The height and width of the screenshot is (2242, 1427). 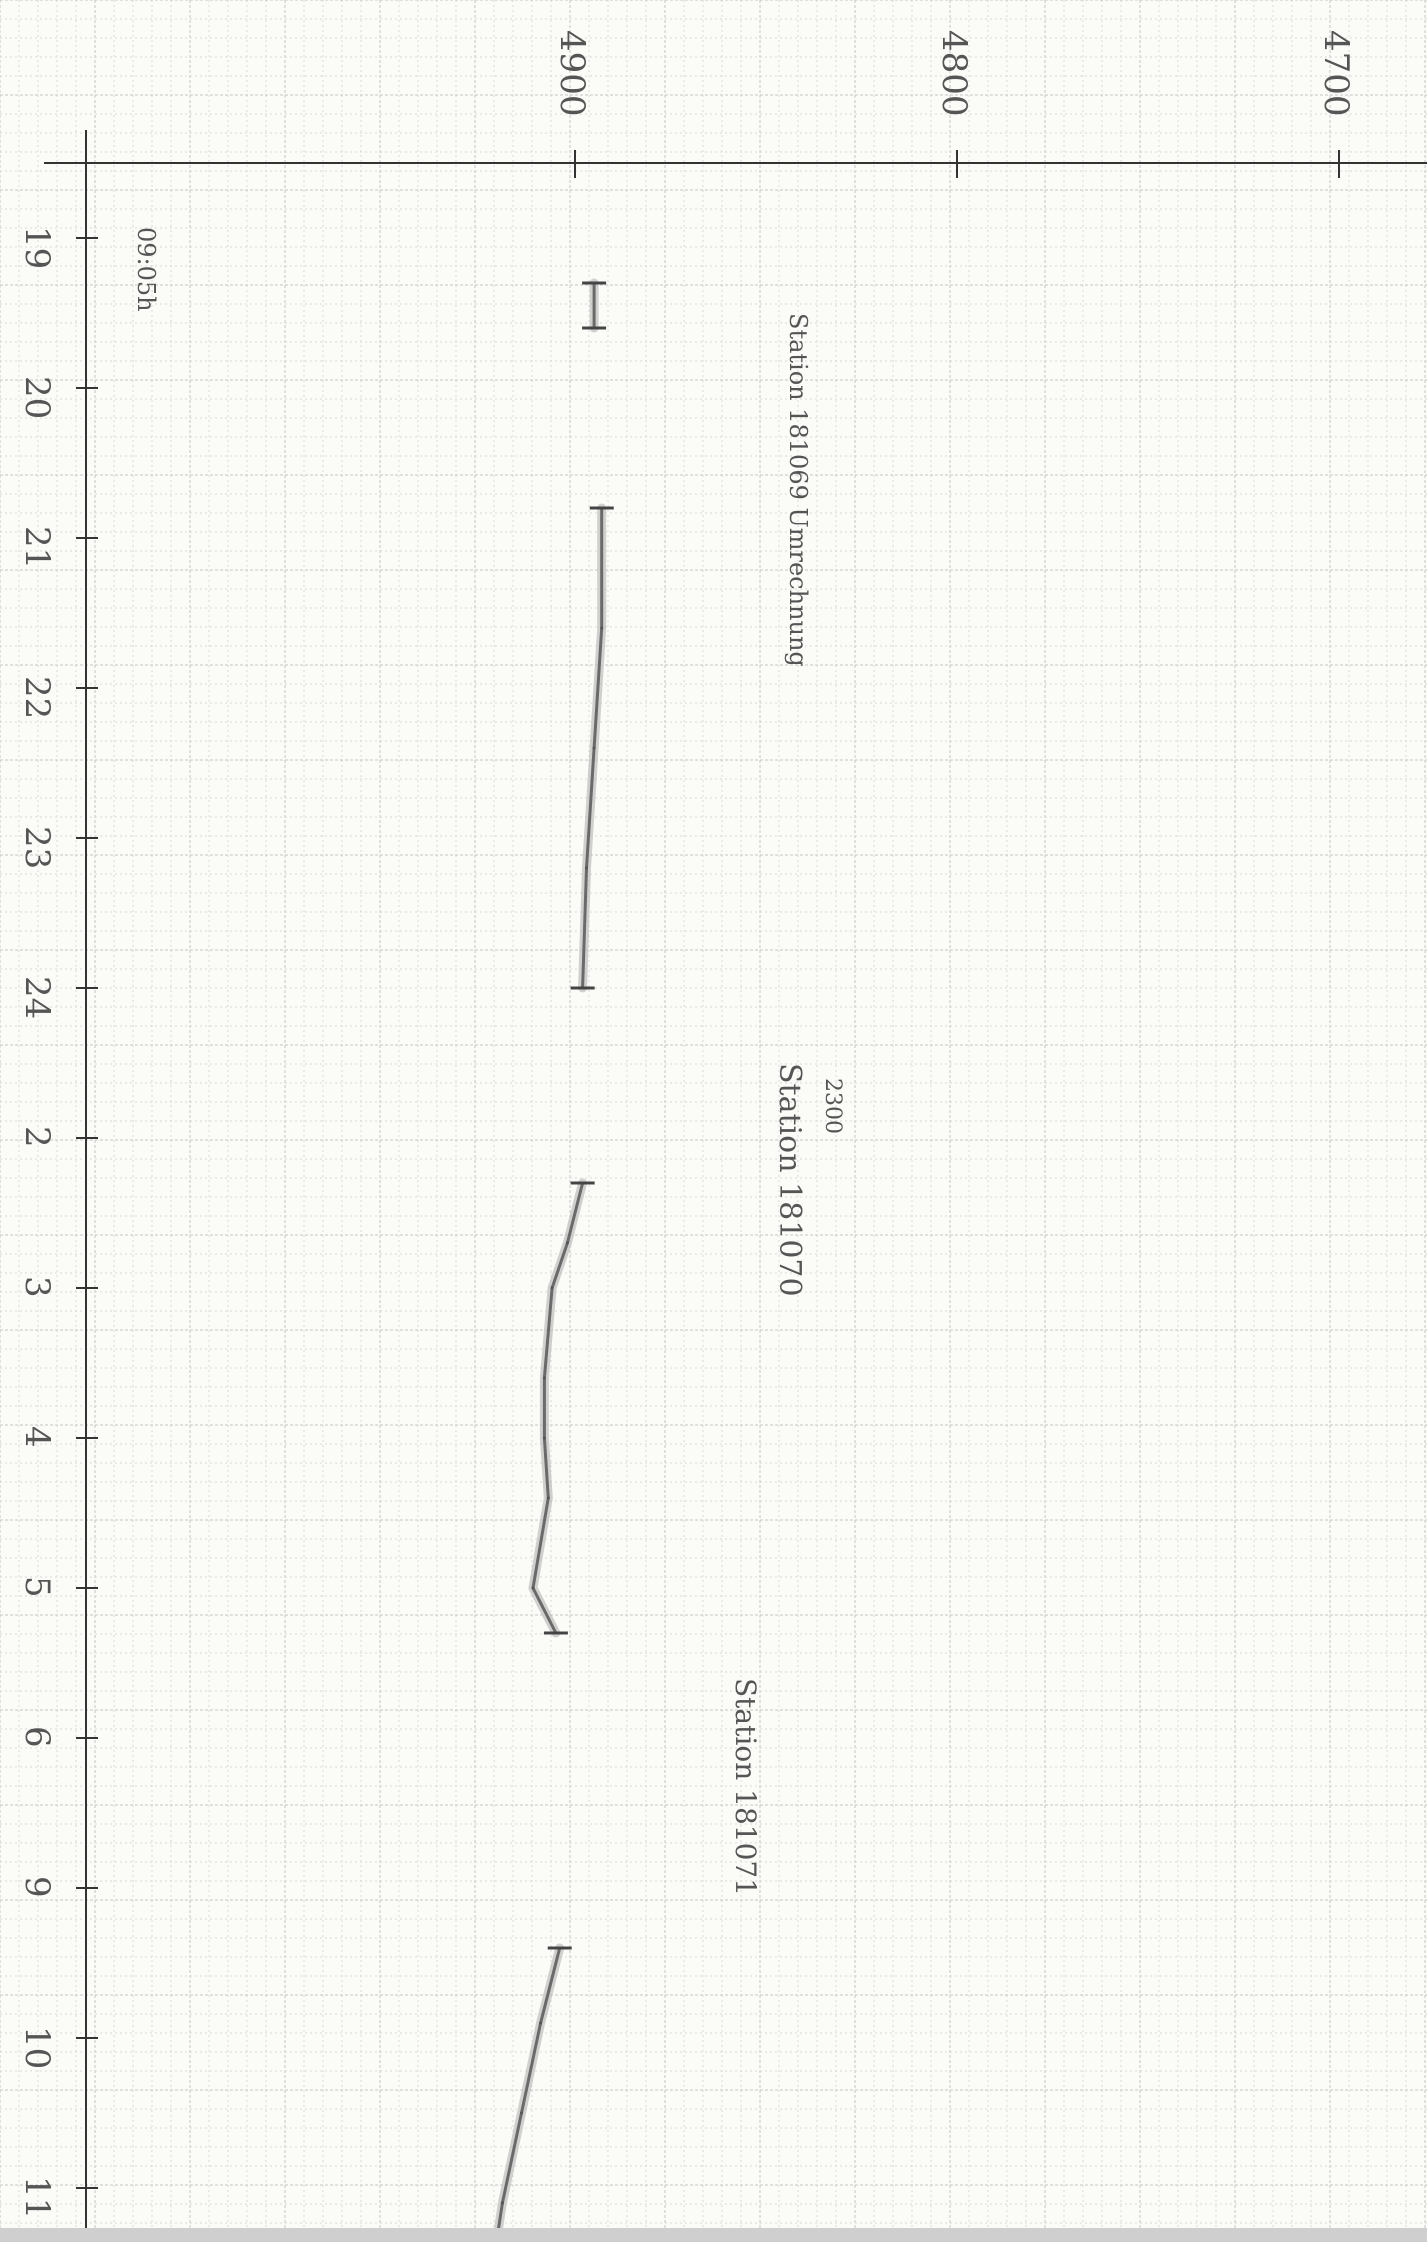 I want to click on x-tick-label: 19, so click(x=37, y=247).